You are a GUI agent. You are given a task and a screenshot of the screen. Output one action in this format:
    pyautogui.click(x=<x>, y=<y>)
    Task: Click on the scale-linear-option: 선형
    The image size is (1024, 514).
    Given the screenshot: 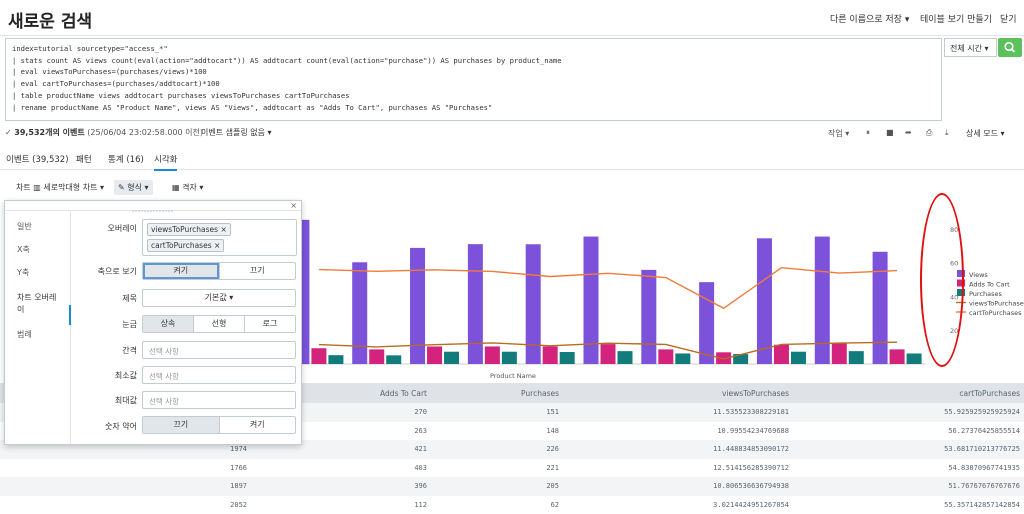 What is the action you would take?
    pyautogui.click(x=219, y=324)
    